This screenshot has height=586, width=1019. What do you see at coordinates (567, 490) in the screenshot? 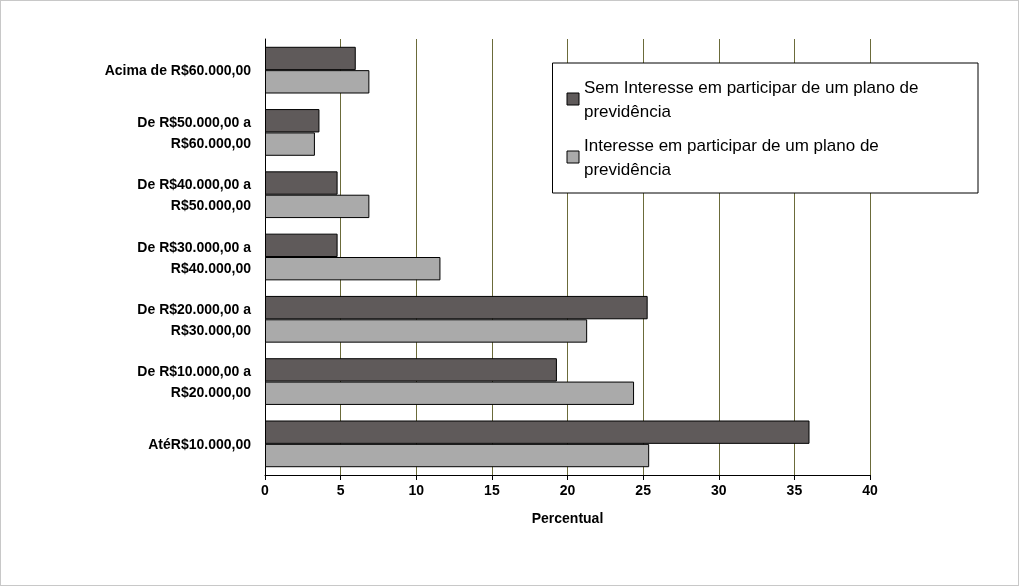
I see `x-tick-label: 20` at bounding box center [567, 490].